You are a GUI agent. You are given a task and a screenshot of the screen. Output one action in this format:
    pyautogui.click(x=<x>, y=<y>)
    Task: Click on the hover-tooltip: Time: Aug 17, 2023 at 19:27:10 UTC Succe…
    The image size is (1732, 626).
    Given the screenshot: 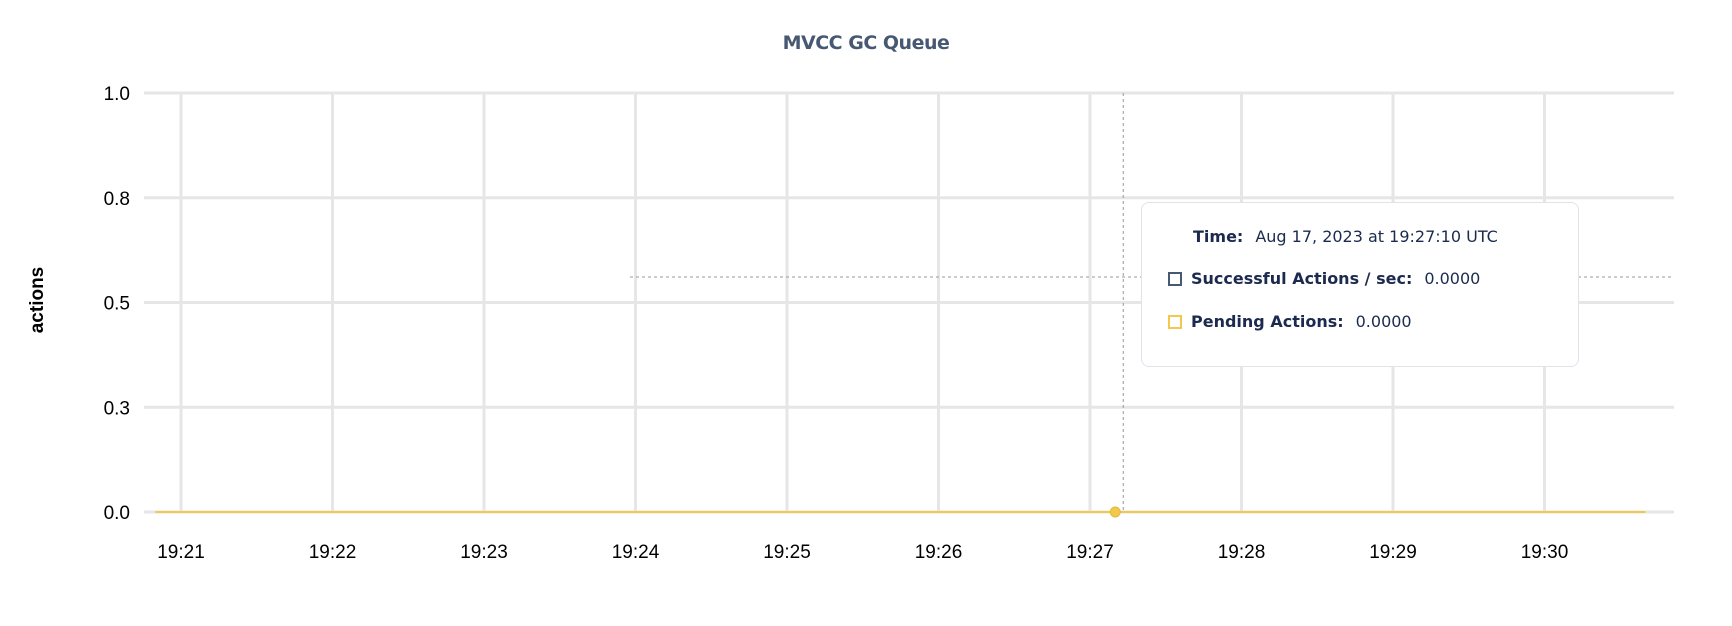 What is the action you would take?
    pyautogui.click(x=1360, y=284)
    